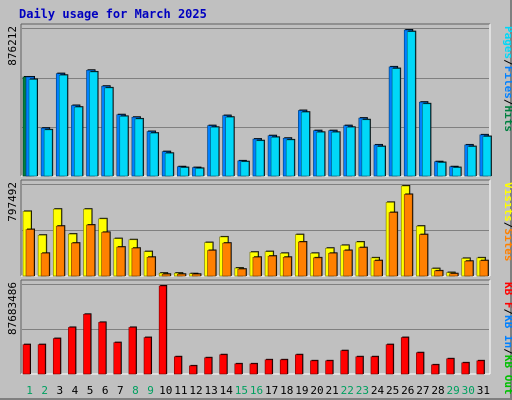 This screenshot has width=512, height=400. I want to click on x-tick-day-14: 14, so click(227, 390).